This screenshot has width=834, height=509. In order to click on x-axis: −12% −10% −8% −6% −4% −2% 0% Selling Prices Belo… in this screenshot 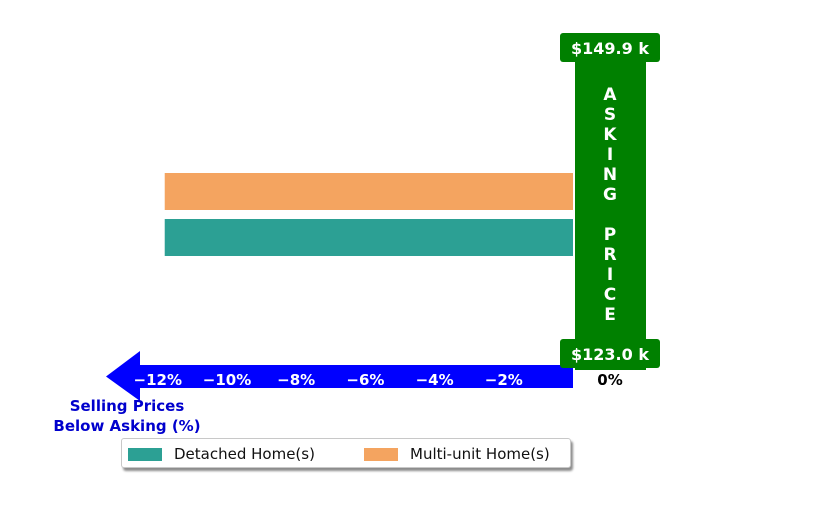, I will do `click(338, 393)`.